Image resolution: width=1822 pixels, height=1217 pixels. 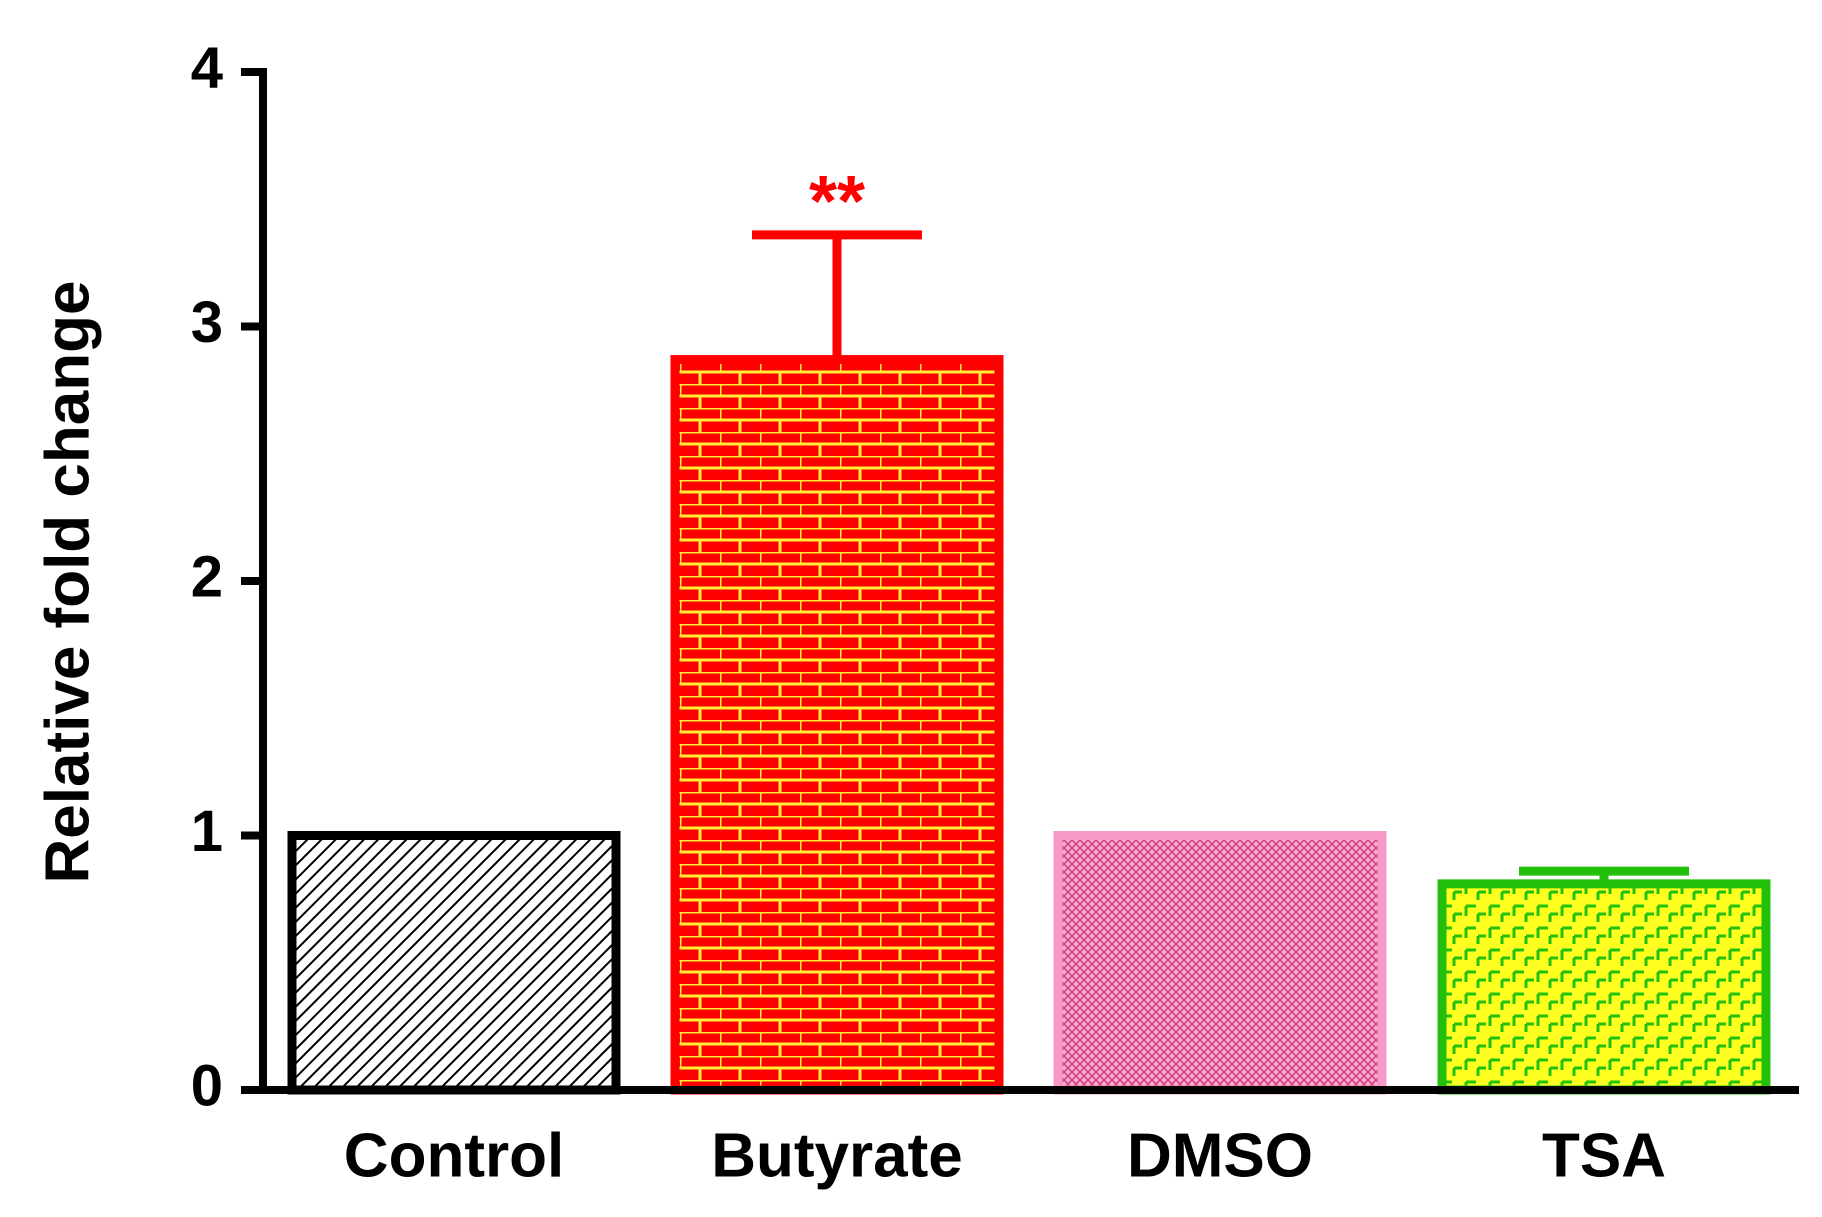 I want to click on y-tick-label: 1, so click(x=207, y=831).